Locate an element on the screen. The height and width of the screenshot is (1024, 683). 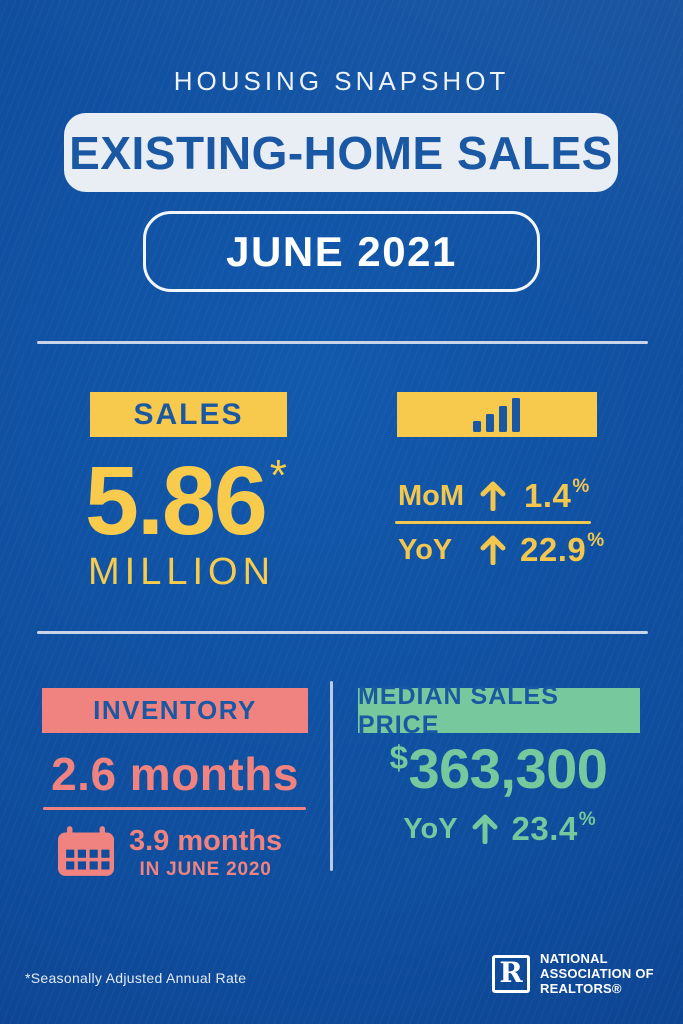
inventory-value: 2.6 months is located at coordinates (175, 774).